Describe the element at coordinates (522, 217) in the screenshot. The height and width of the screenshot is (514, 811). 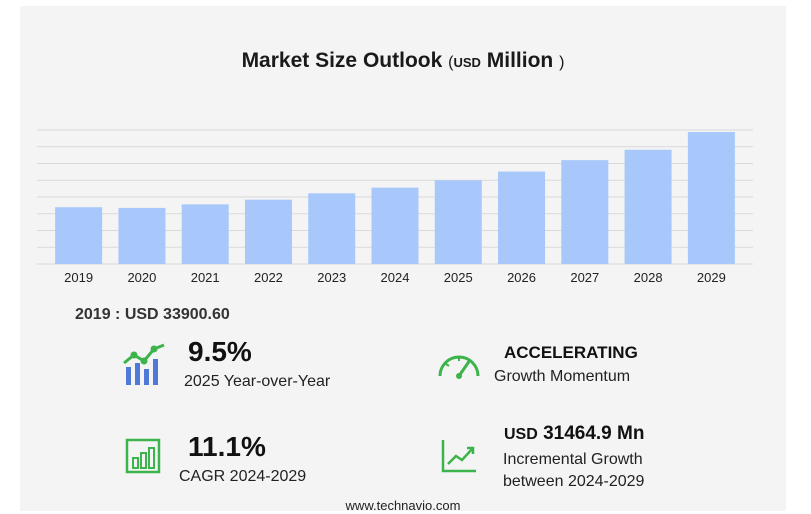
I see `bar-2026` at that location.